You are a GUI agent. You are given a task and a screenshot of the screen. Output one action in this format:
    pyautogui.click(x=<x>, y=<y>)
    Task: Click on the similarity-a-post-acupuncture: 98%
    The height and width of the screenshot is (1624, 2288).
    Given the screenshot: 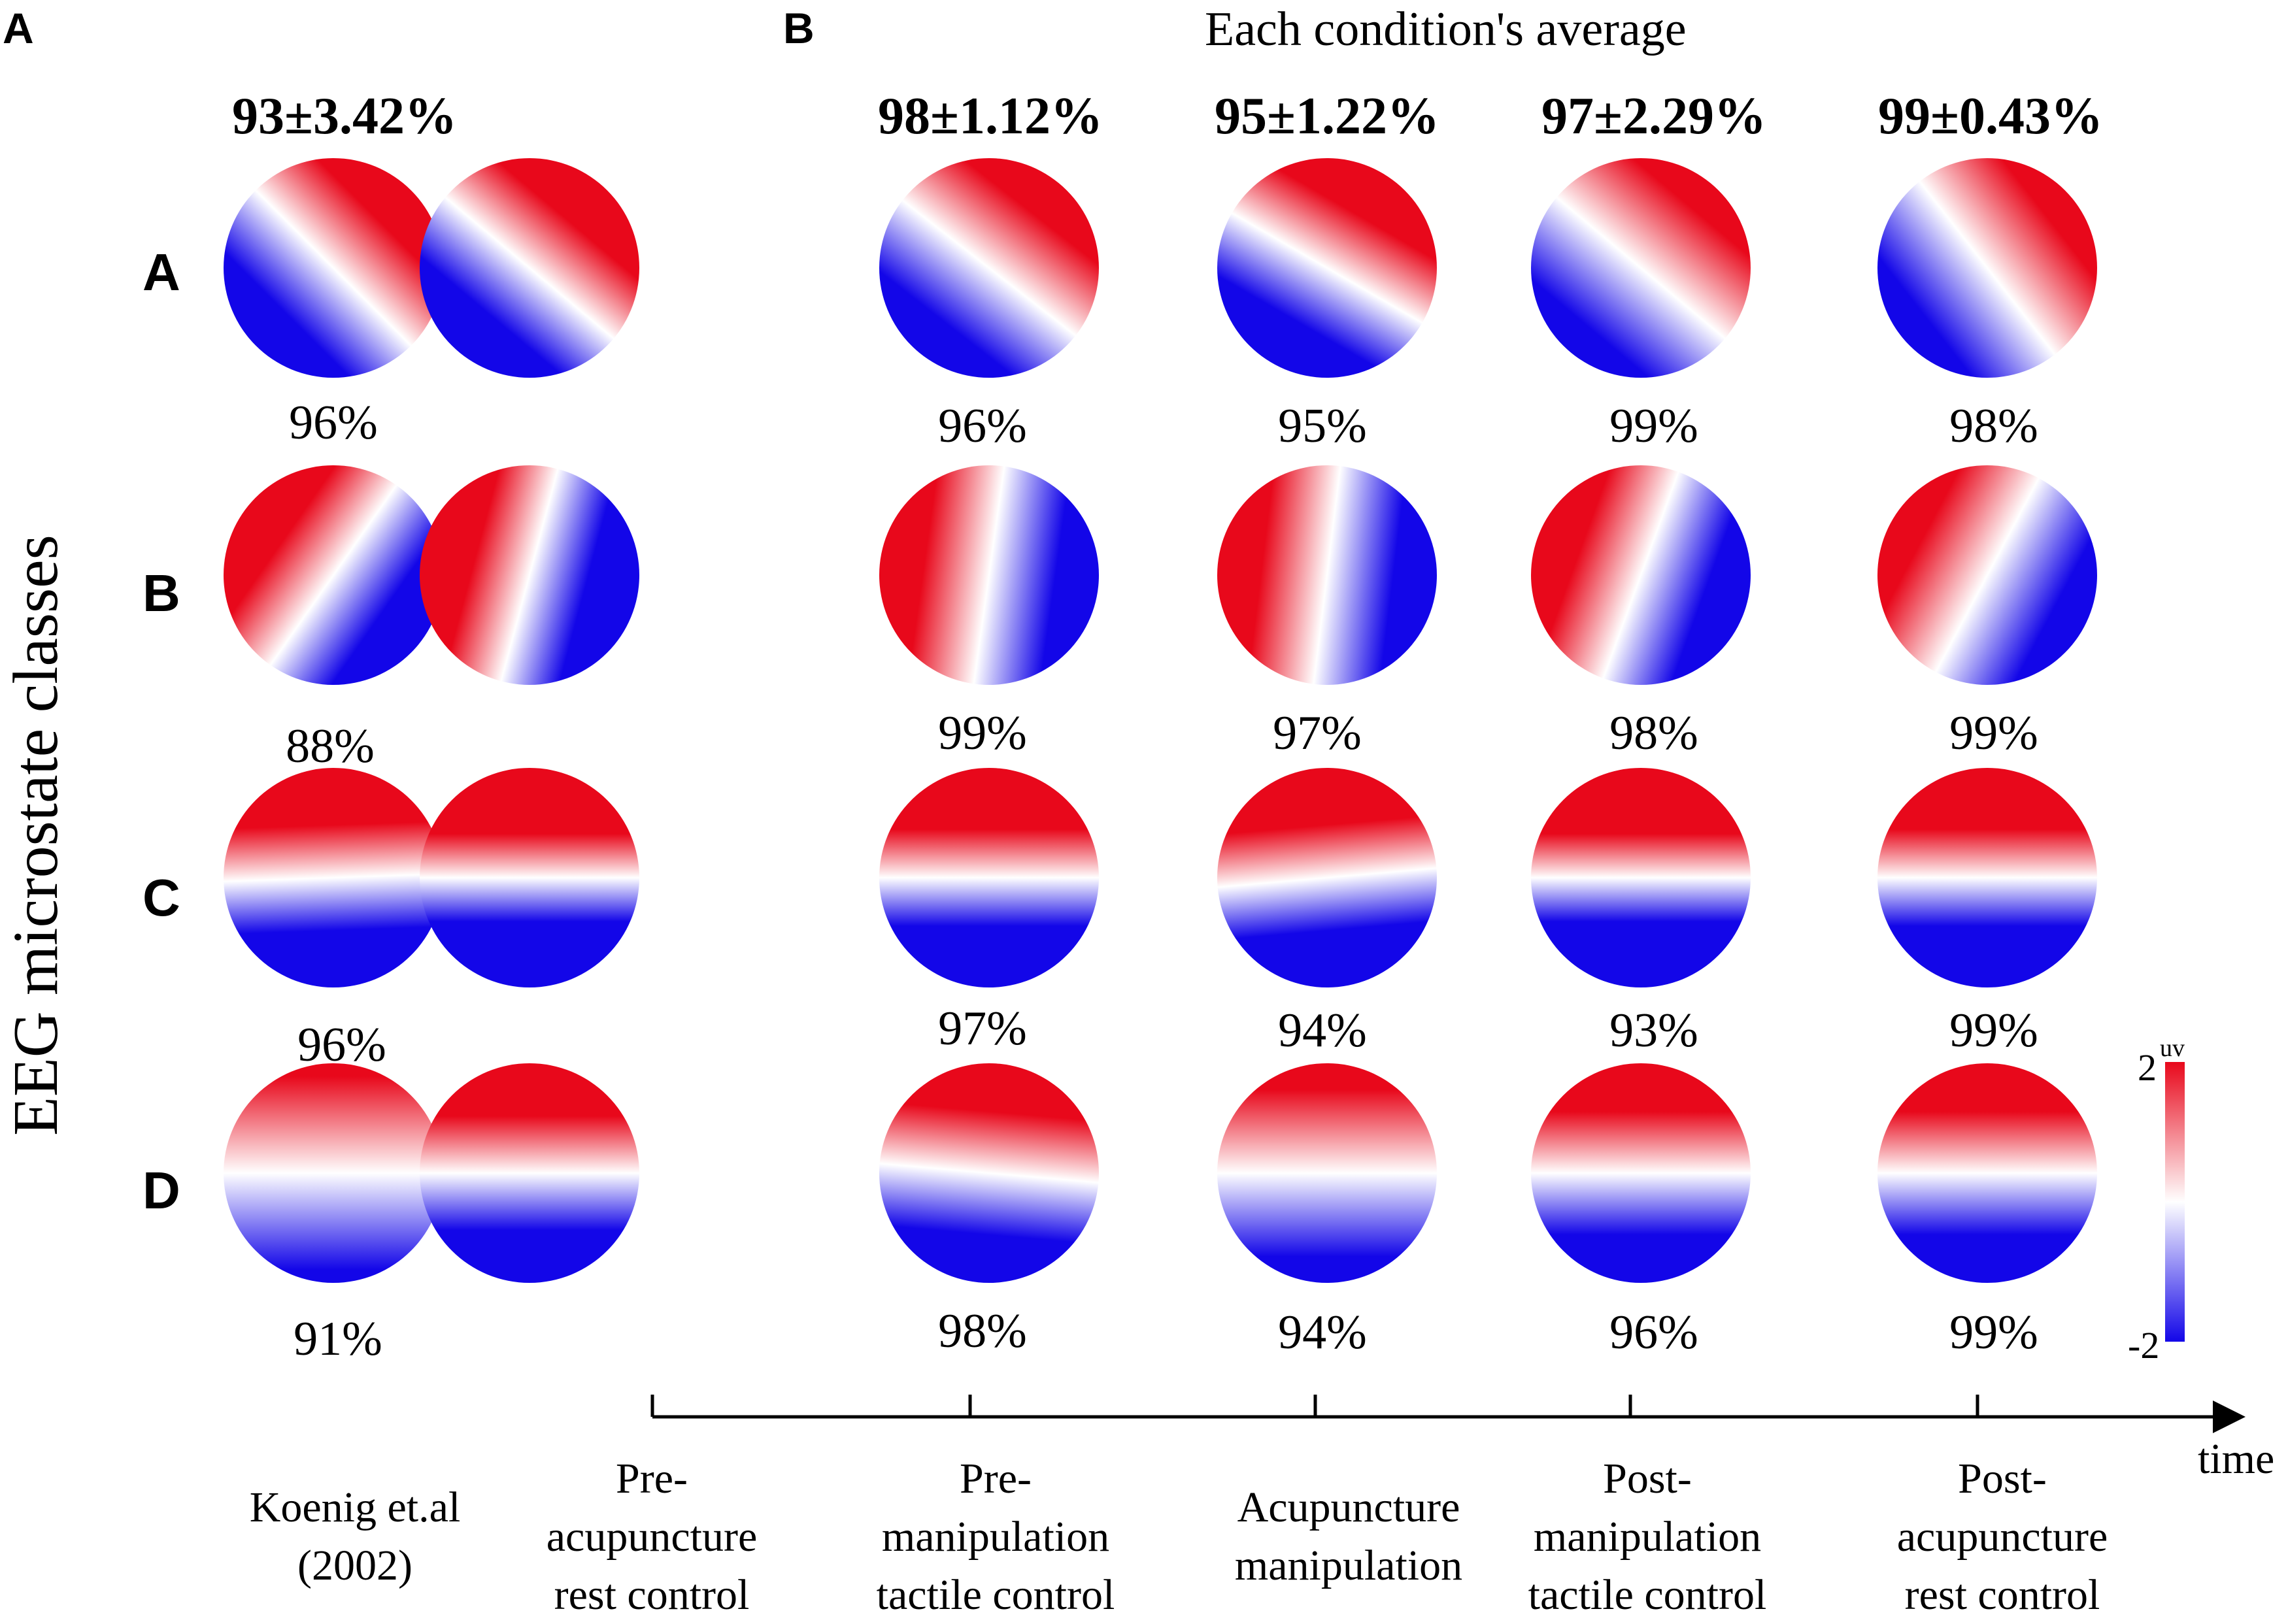 What is the action you would take?
    pyautogui.click(x=1993, y=426)
    